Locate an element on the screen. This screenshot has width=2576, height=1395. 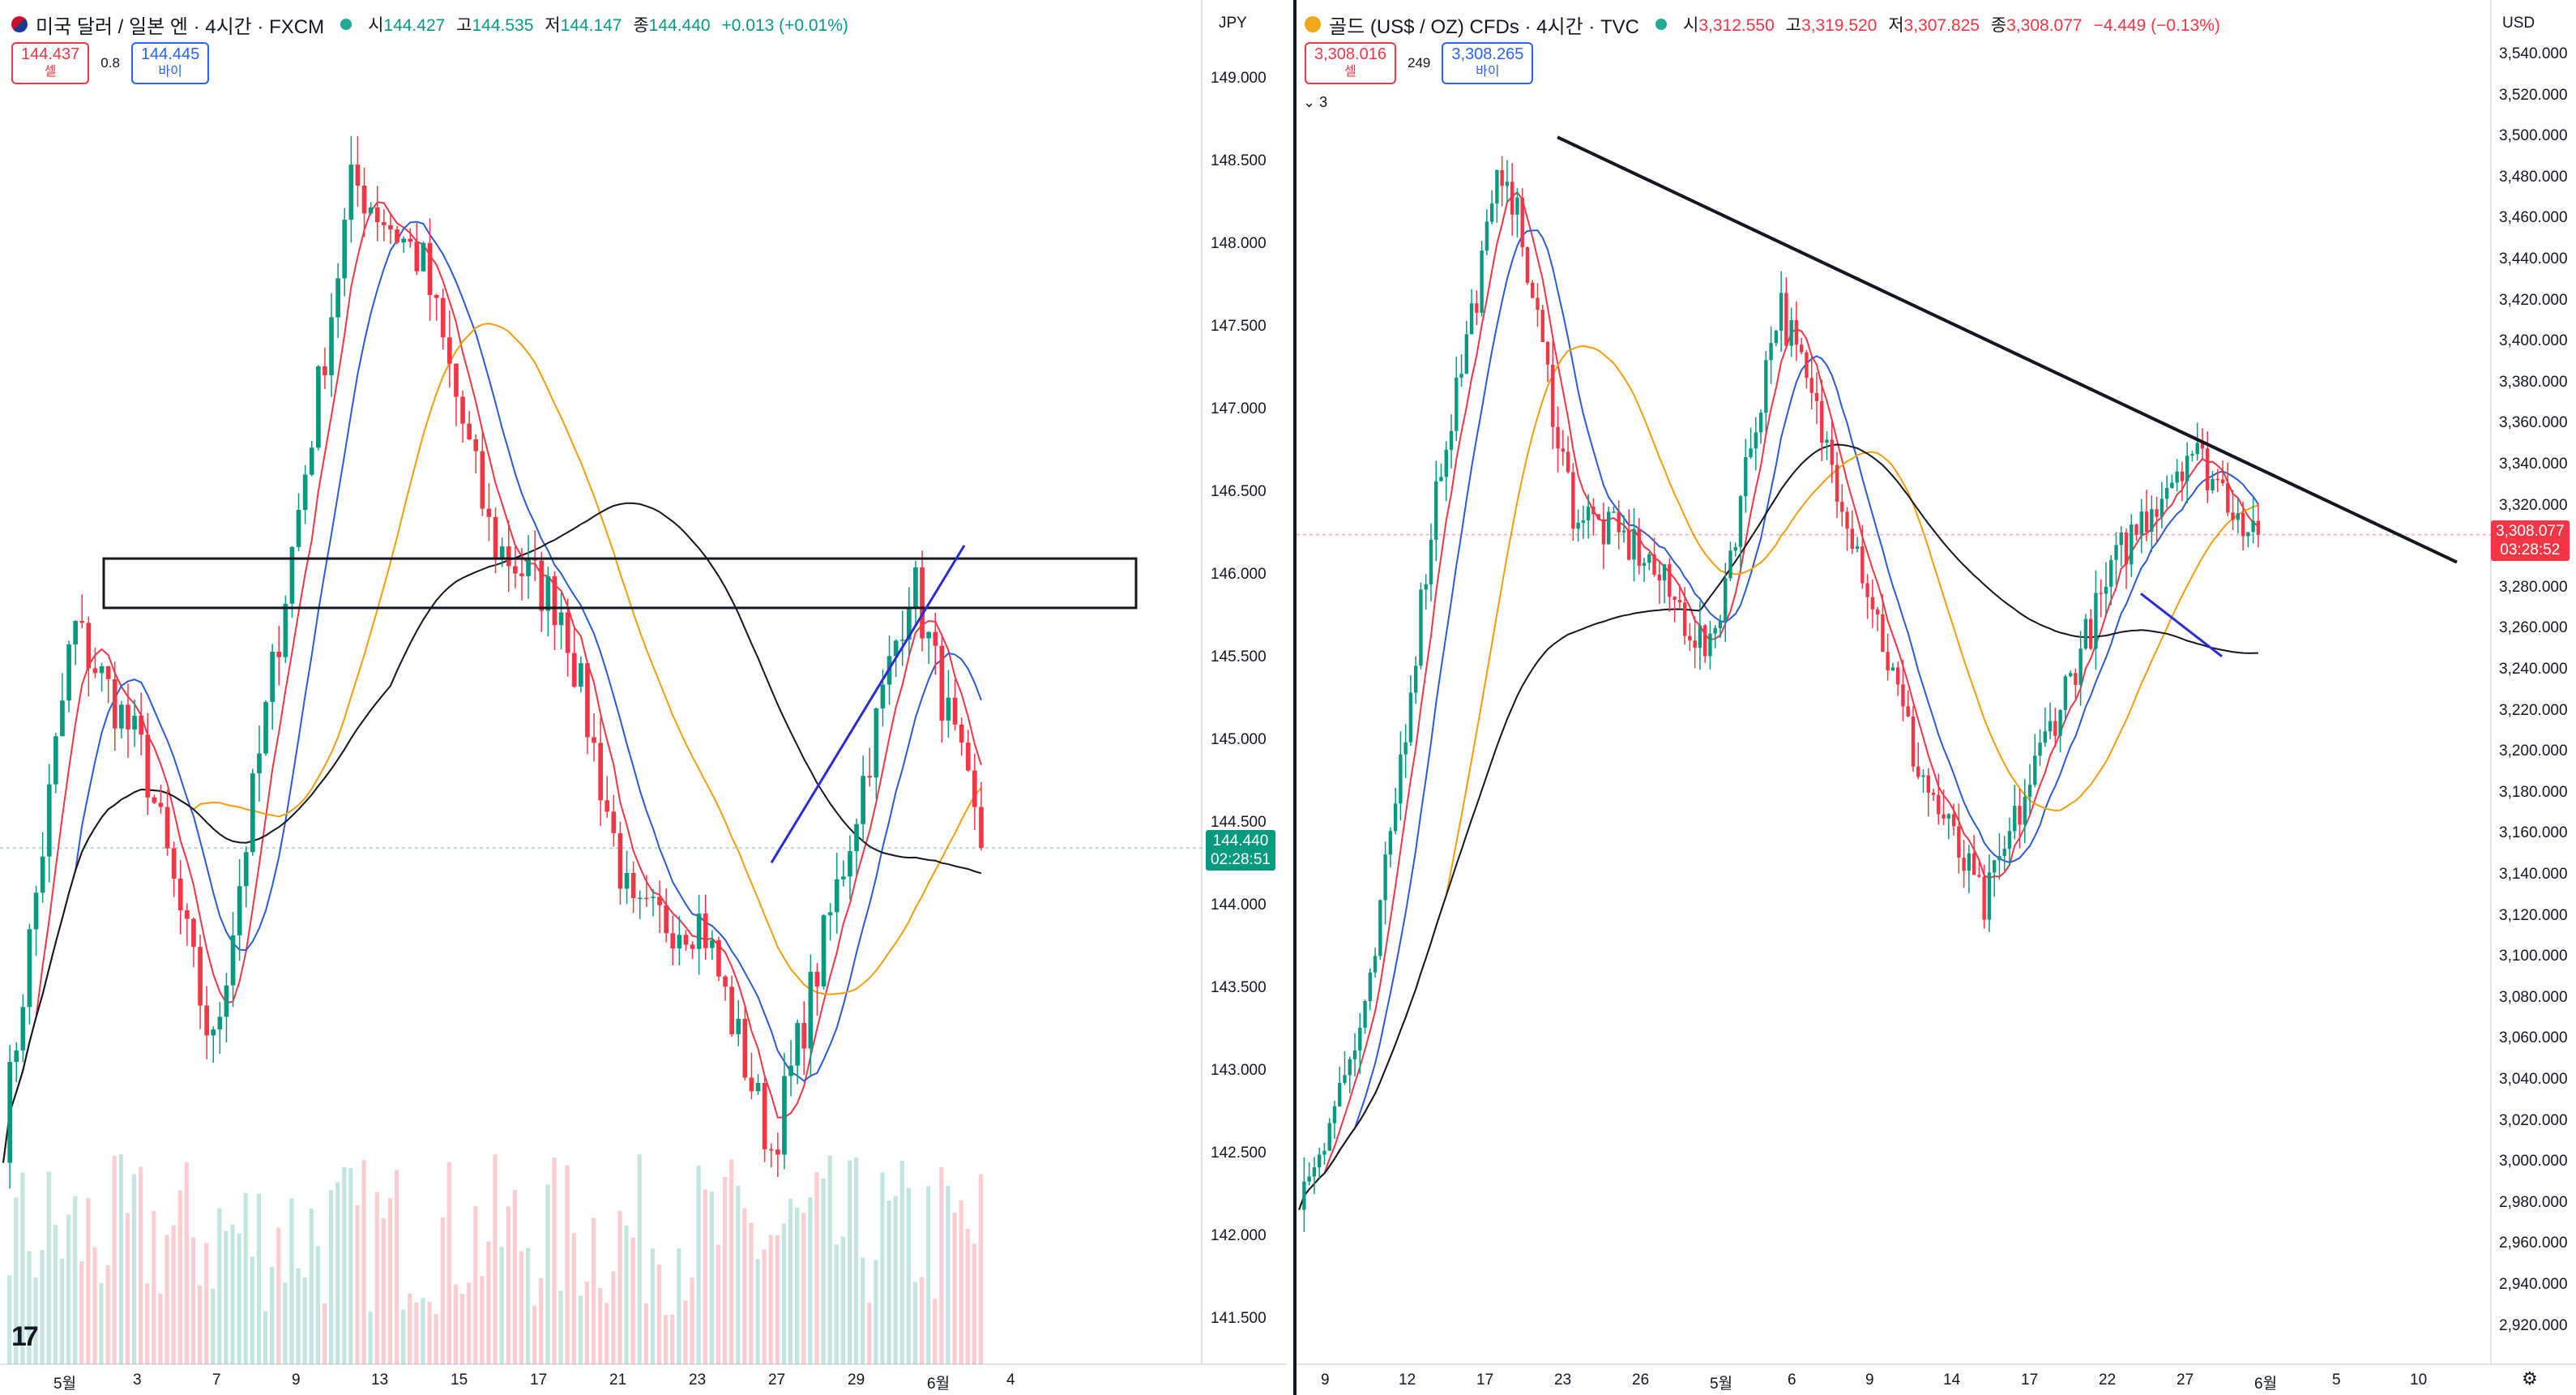
price-tick-label: 148.000 is located at coordinates (1239, 244).